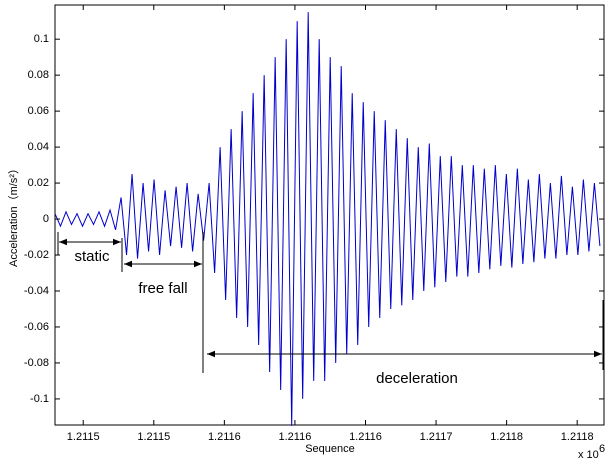  What do you see at coordinates (41, 39) in the screenshot?
I see `y-tick-label: 0.1` at bounding box center [41, 39].